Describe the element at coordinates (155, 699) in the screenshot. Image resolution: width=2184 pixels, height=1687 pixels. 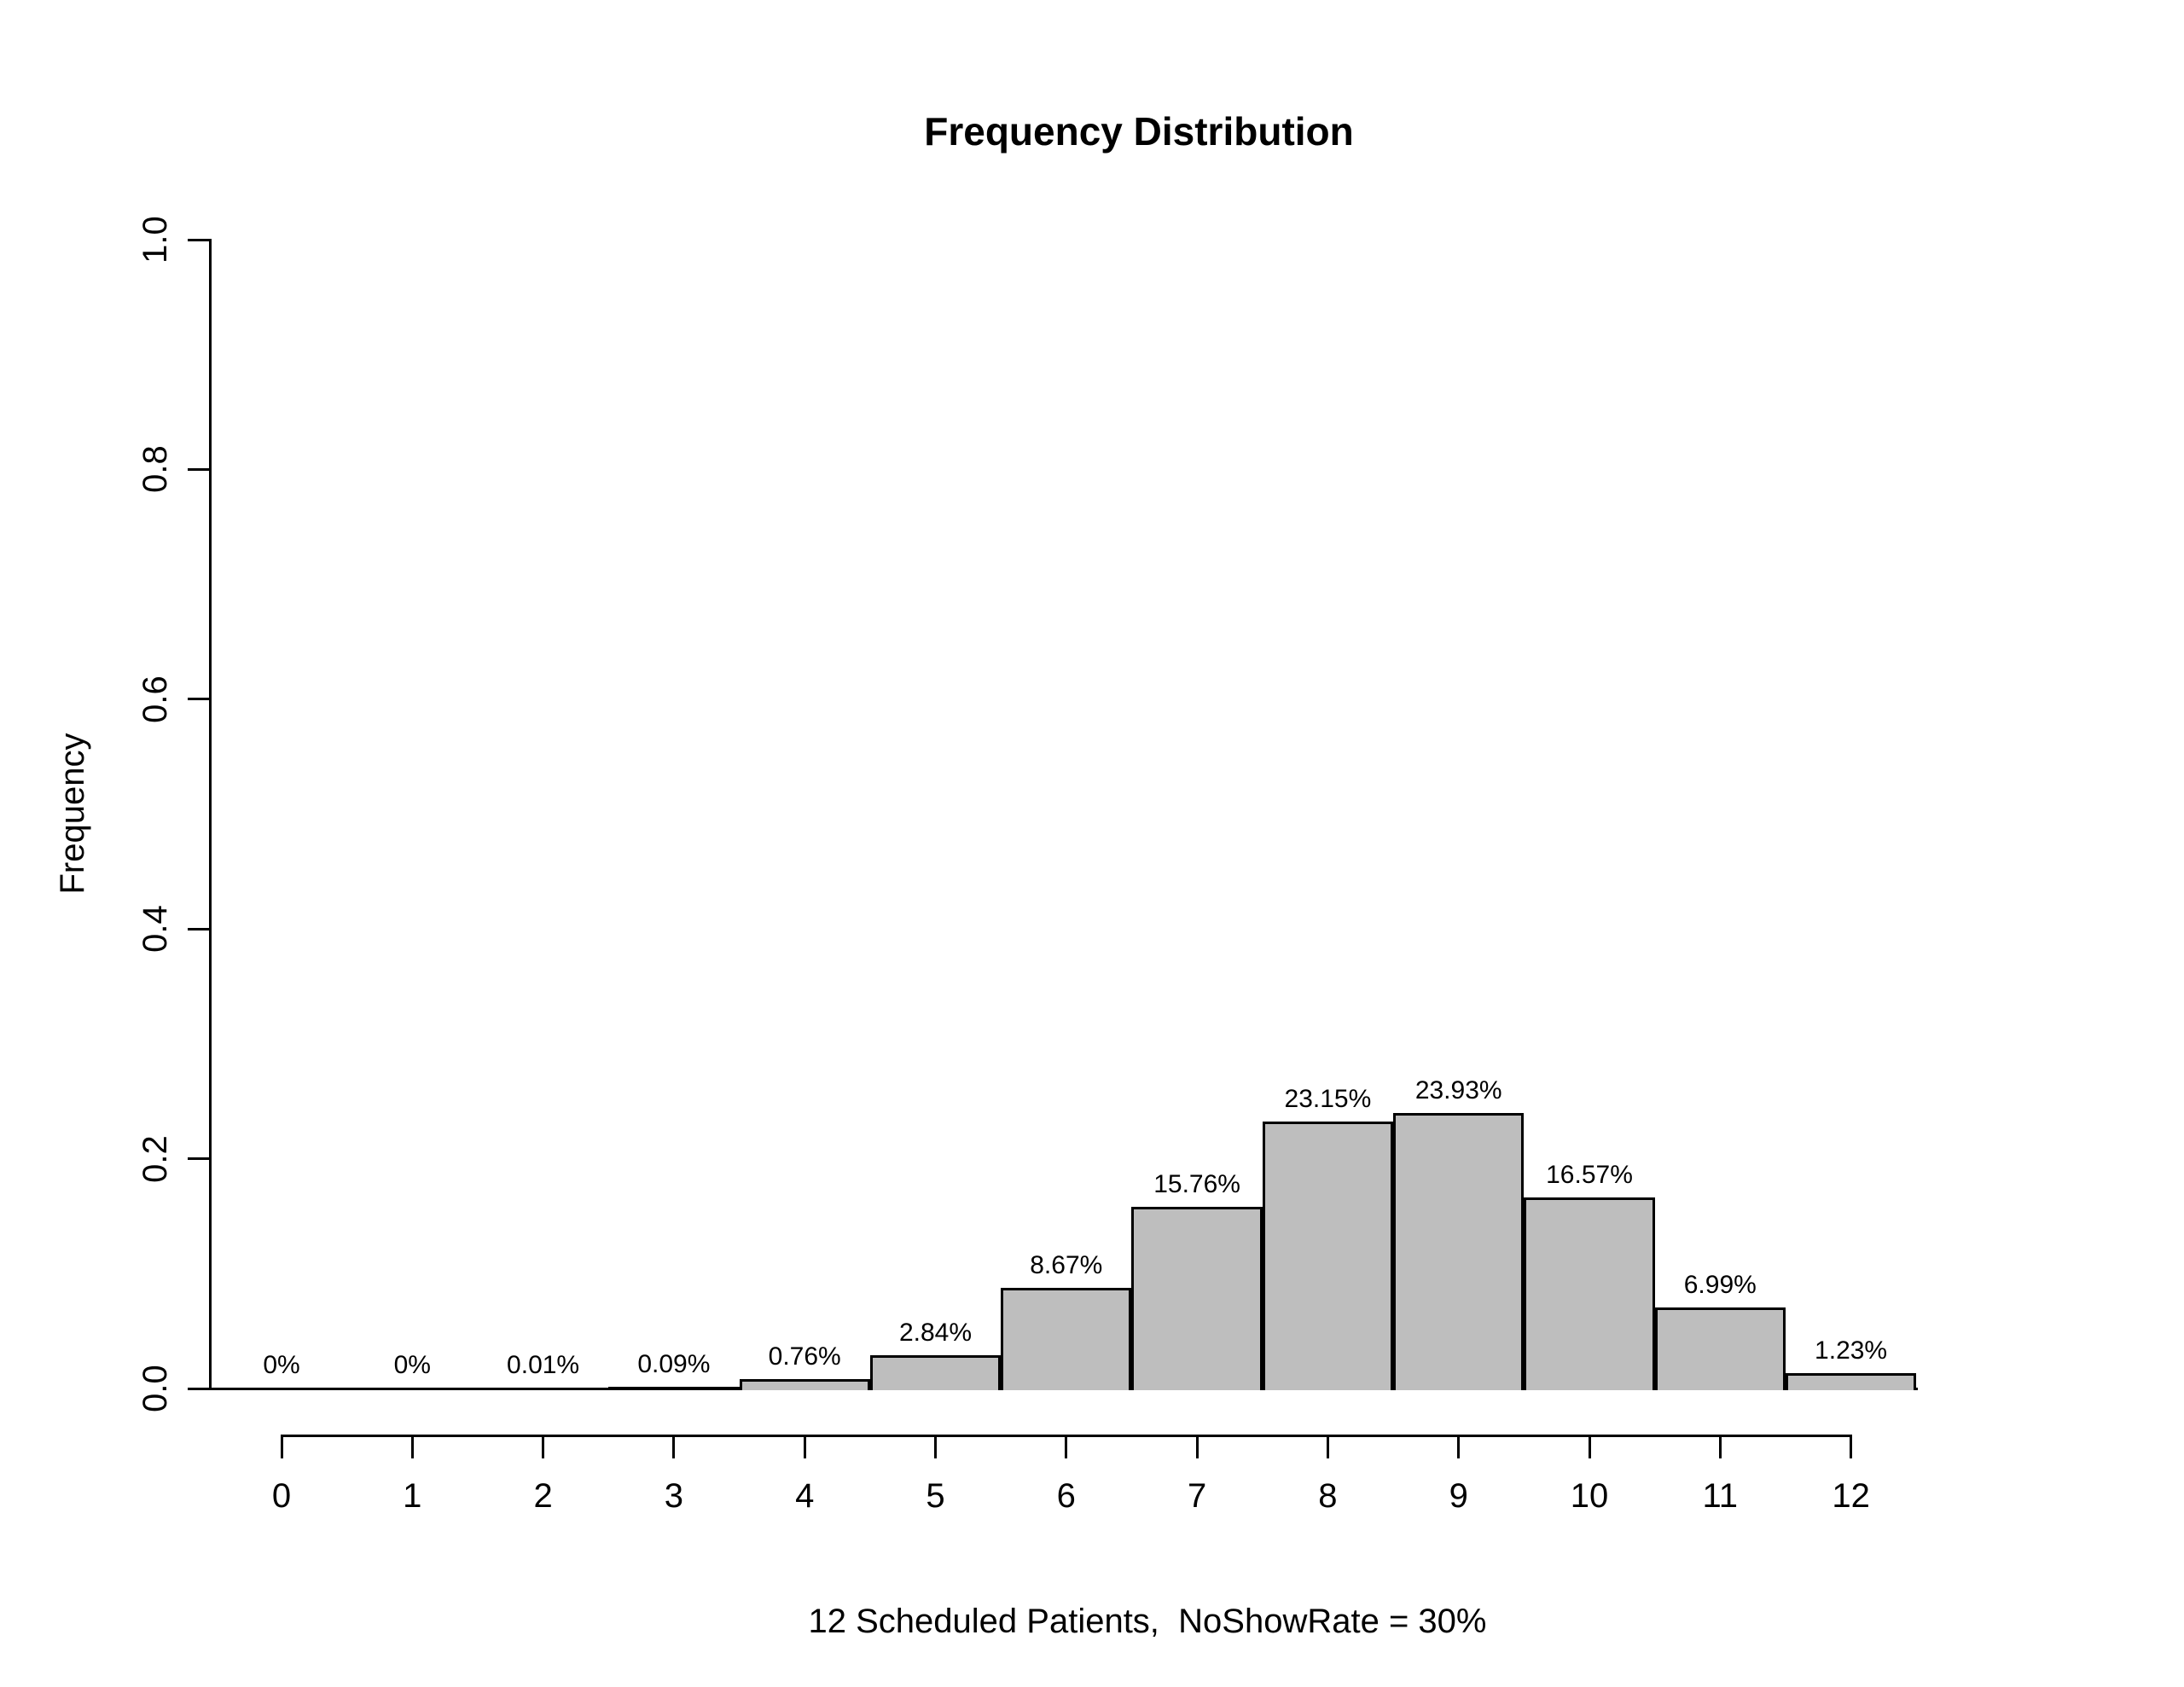
I see `y-tick-label: 0.6` at that location.